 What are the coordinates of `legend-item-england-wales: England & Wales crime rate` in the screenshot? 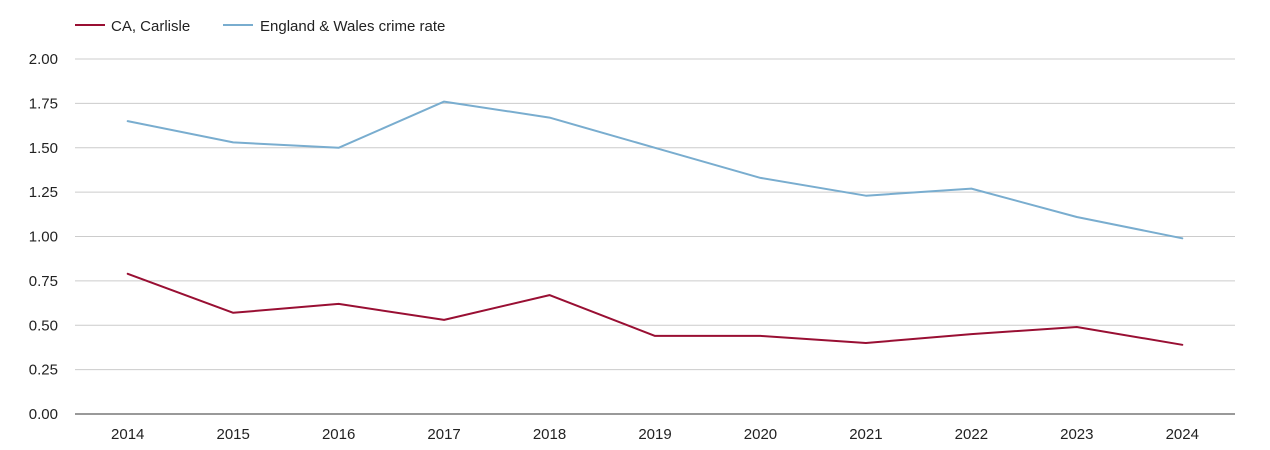 It's located at (334, 26).